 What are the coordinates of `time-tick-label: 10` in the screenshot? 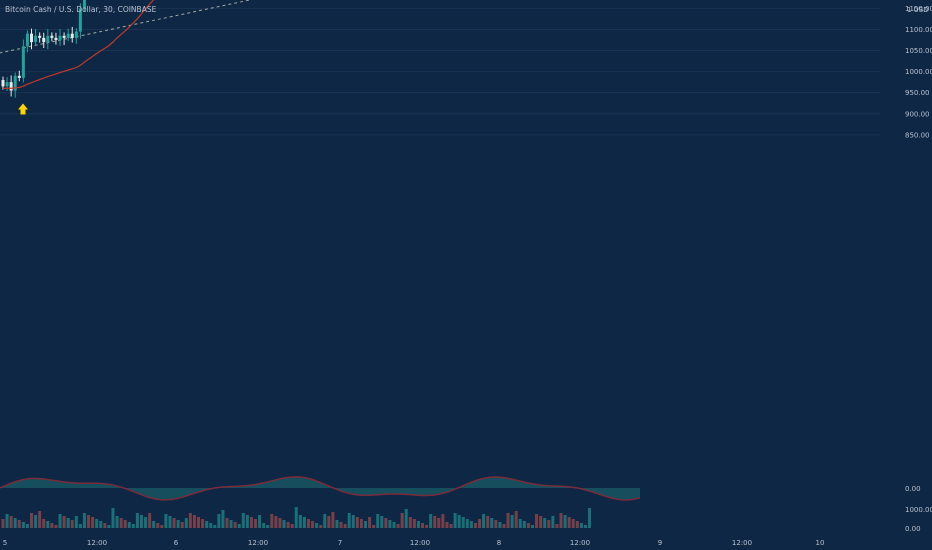 It's located at (820, 543).